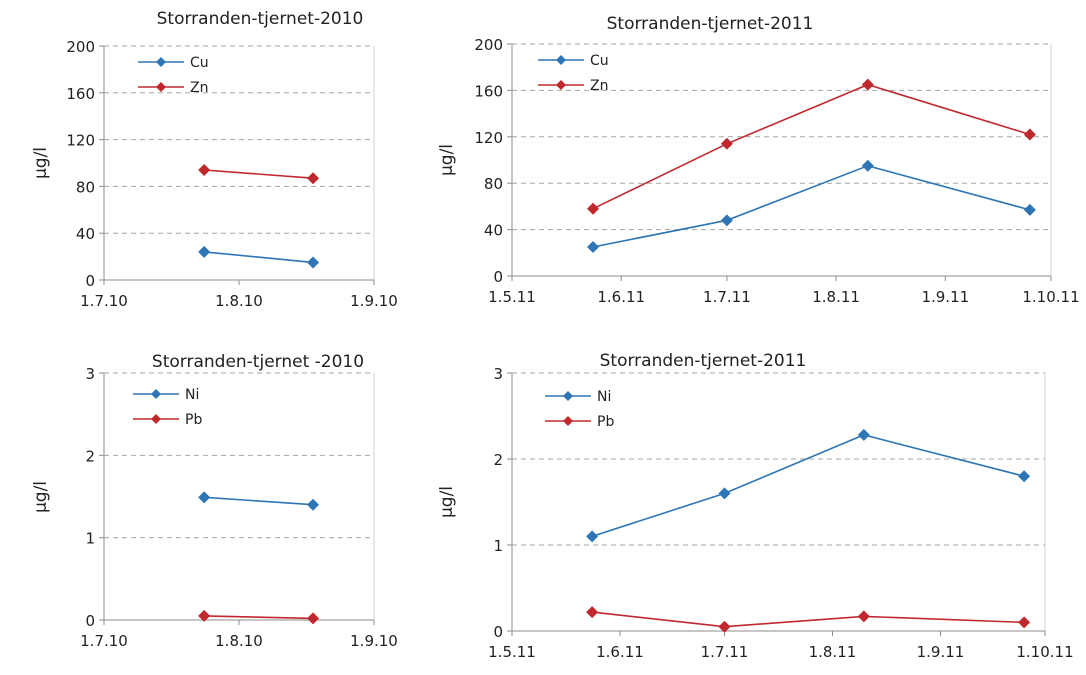  I want to click on chart-title: Storranden-tjernet-2010, so click(260, 19).